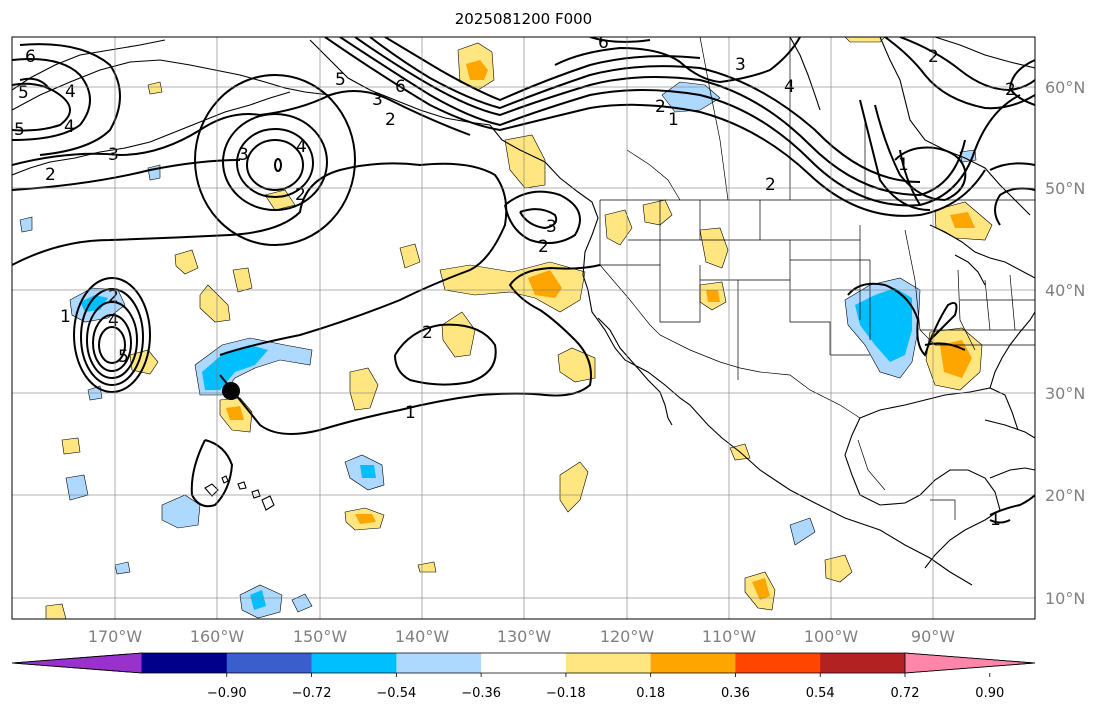 The image size is (1105, 712). Describe the element at coordinates (320, 636) in the screenshot. I see `lon-label: 150°W` at that location.